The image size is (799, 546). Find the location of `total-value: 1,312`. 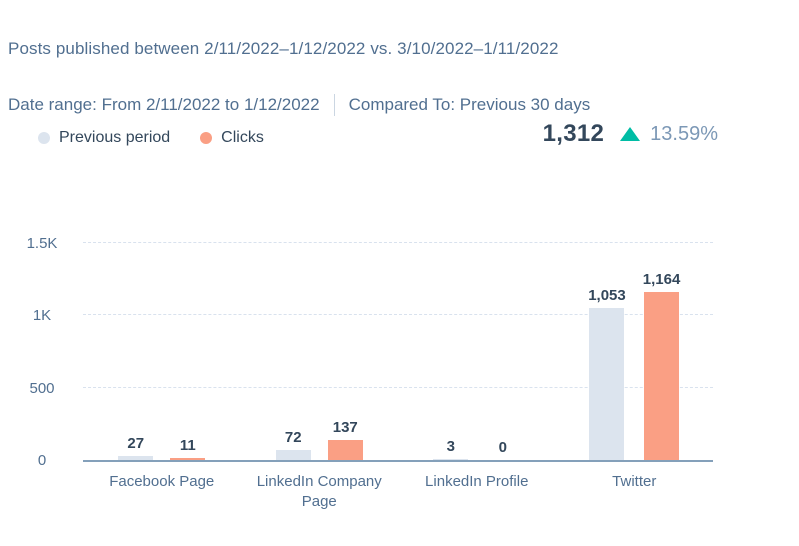

total-value: 1,312 is located at coordinates (573, 133).